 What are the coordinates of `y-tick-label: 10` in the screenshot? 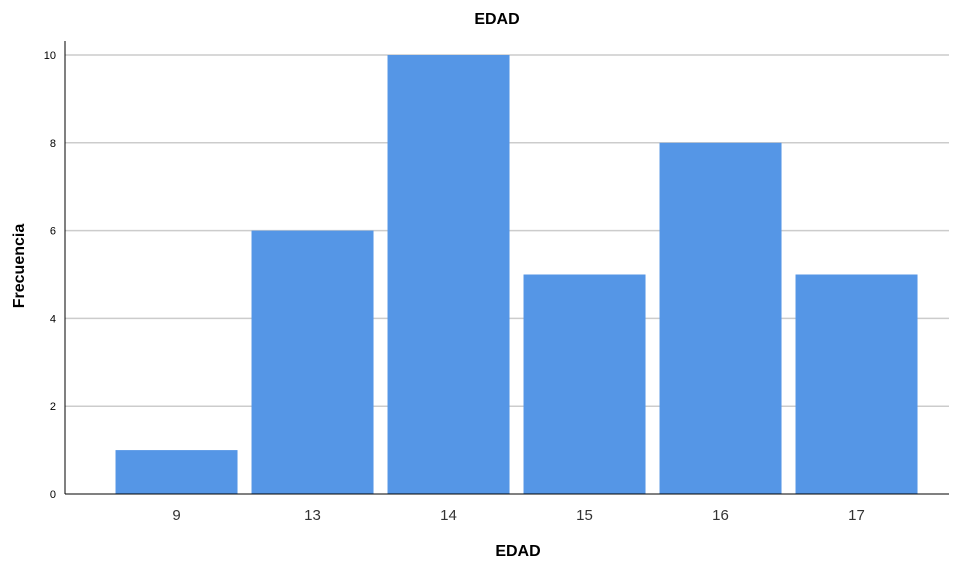 It's located at (50, 56).